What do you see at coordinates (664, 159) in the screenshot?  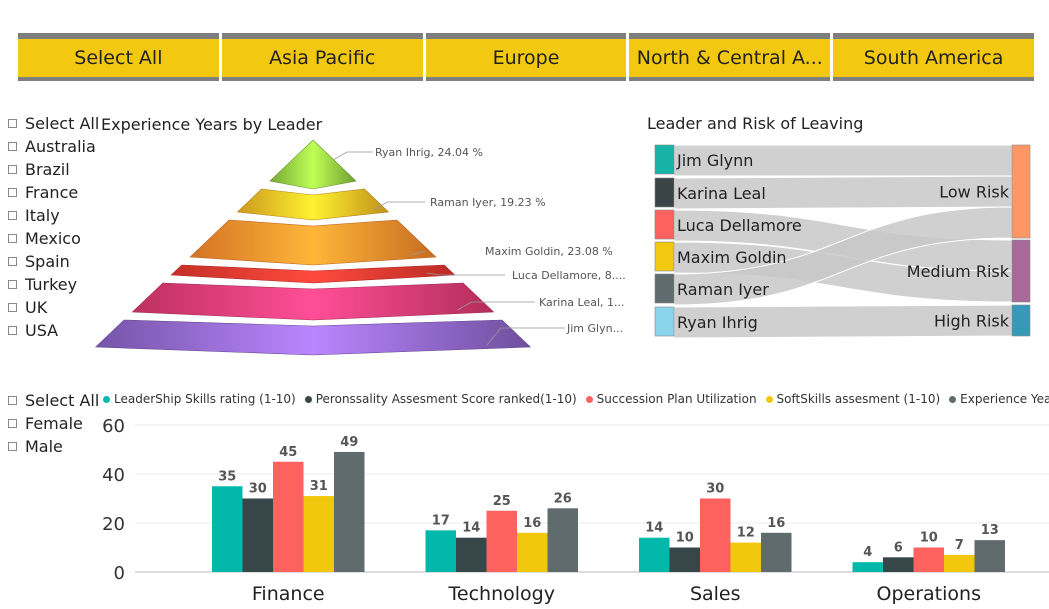 I see `sankey-source-jim-glynn` at bounding box center [664, 159].